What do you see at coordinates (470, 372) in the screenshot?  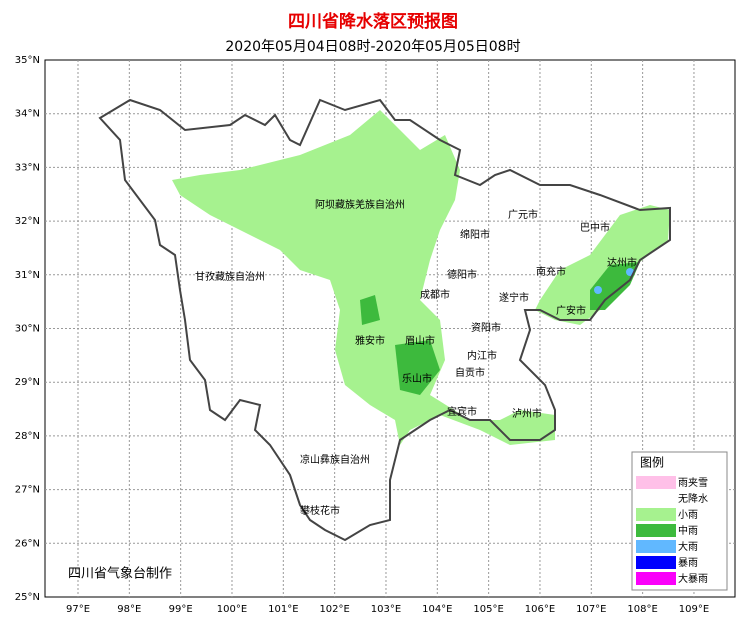 I see `city-label: 自贡市` at bounding box center [470, 372].